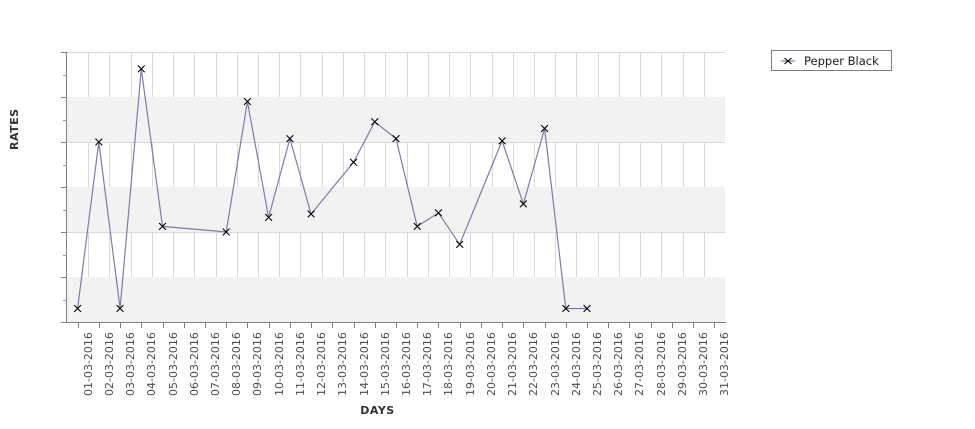 Image resolution: width=975 pixels, height=429 pixels. Describe the element at coordinates (725, 364) in the screenshot. I see `x-tick-label: 31-03-2016` at that location.